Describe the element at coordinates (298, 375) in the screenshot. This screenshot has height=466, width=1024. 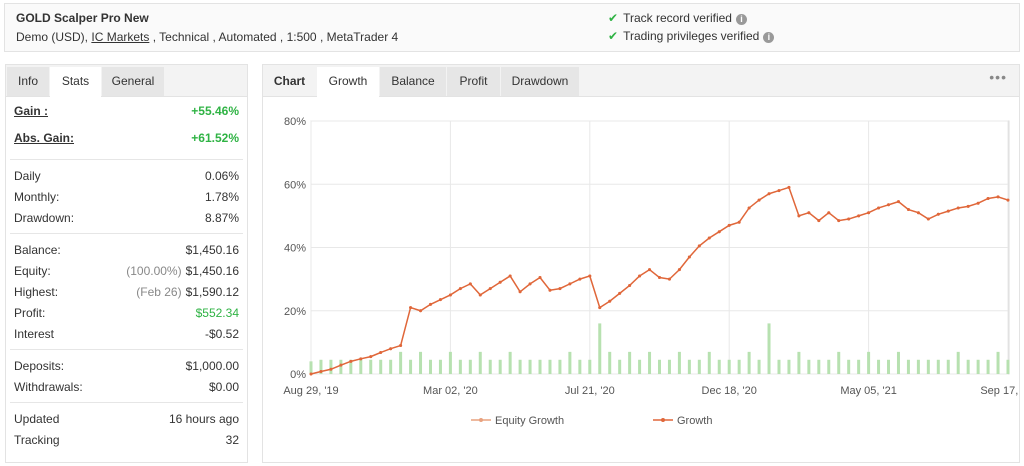
I see `y-tick-label: 0%` at that location.